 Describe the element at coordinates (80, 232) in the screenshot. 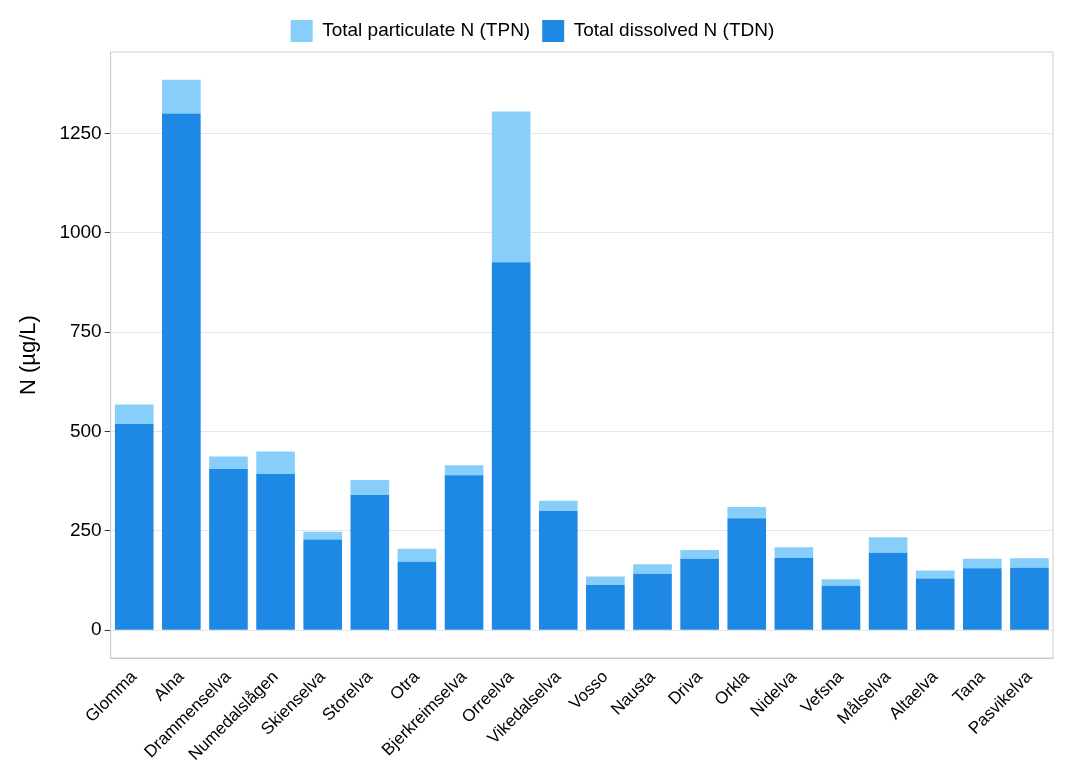

I see `y-tick-label: 1000` at that location.